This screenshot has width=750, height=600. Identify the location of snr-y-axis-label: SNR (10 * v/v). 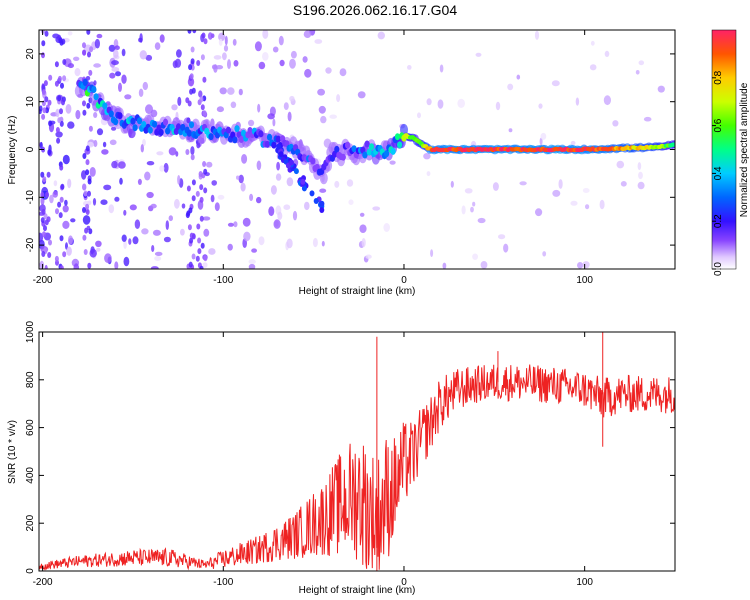
(12, 452).